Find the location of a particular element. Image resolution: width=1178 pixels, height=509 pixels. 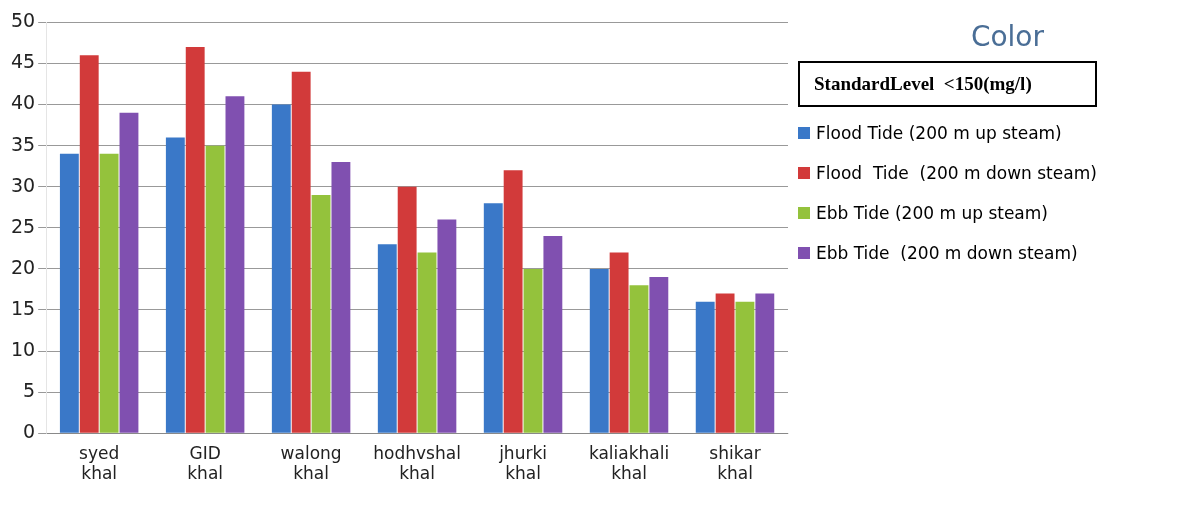

text: StandardLevel <150(mg/l) is located at coordinates (947, 84).